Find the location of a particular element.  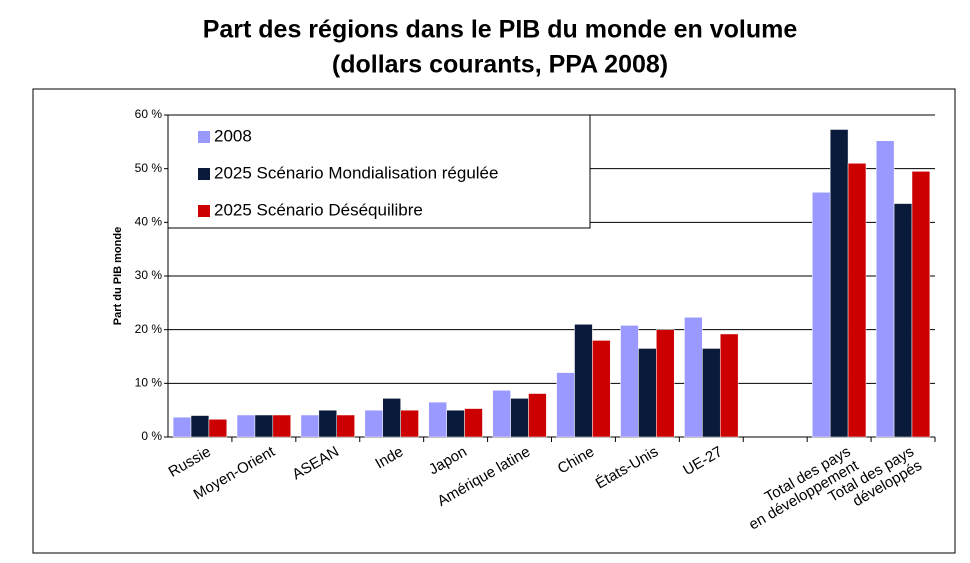

y-tick-label: 30 % is located at coordinates (149, 275).